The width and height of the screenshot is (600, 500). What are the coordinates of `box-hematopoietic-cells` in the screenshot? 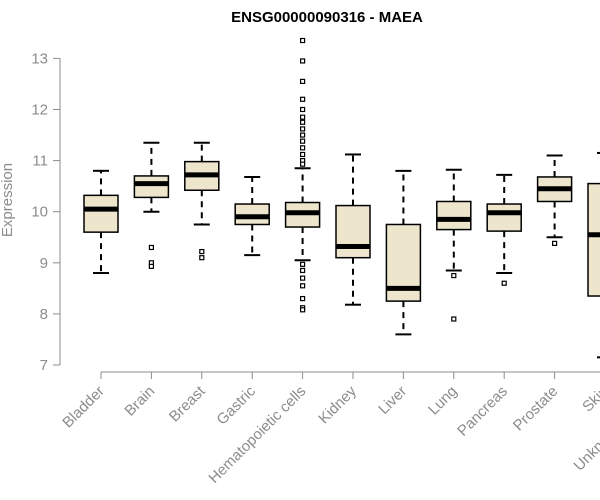 It's located at (302, 175).